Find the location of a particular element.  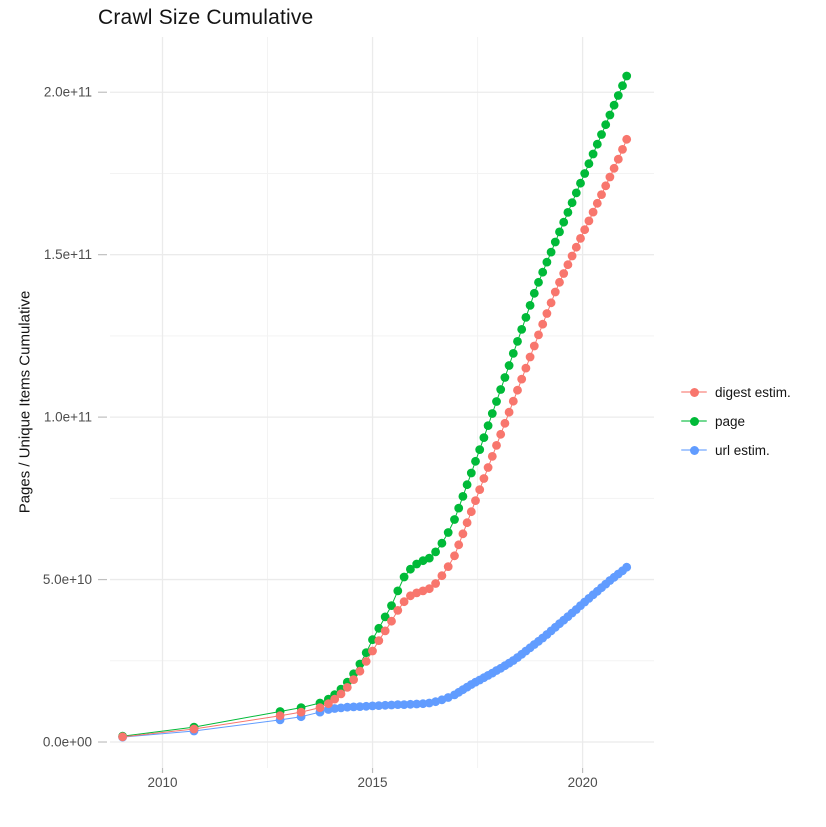

y-tick-label: 0.0e+00 is located at coordinates (67, 742).